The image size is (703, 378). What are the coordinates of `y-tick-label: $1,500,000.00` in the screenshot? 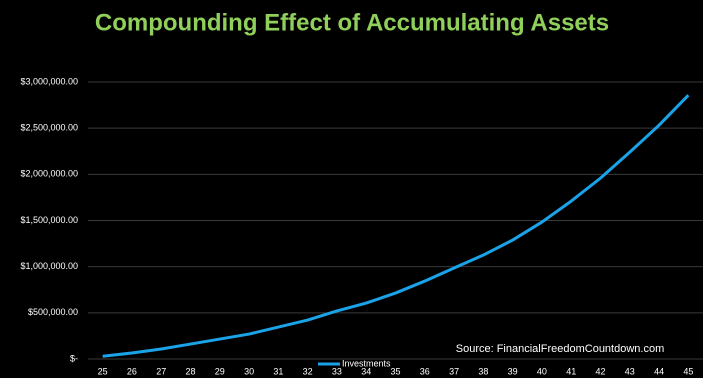 It's located at (49, 220).